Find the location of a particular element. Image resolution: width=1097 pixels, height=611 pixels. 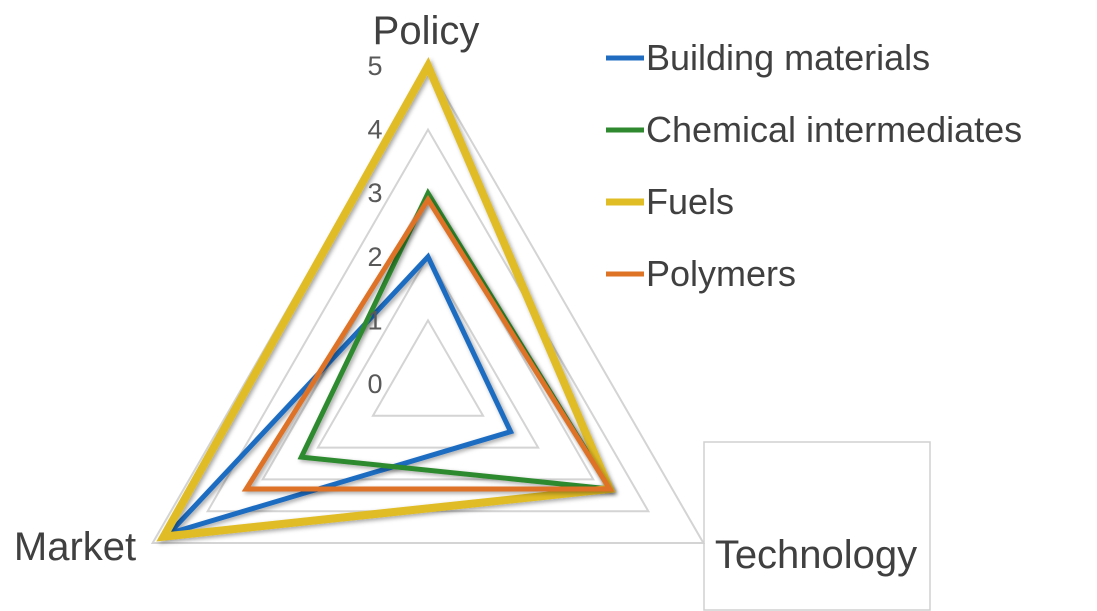

tick-label-1: 1 is located at coordinates (374, 320).